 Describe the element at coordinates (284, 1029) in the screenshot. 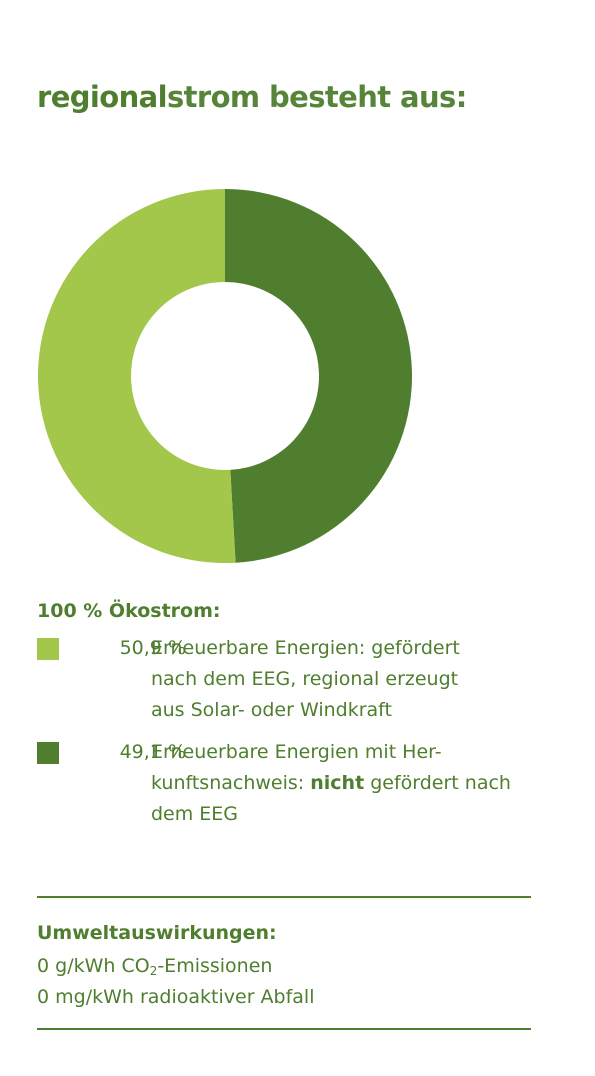

I see `divider-bottom` at that location.